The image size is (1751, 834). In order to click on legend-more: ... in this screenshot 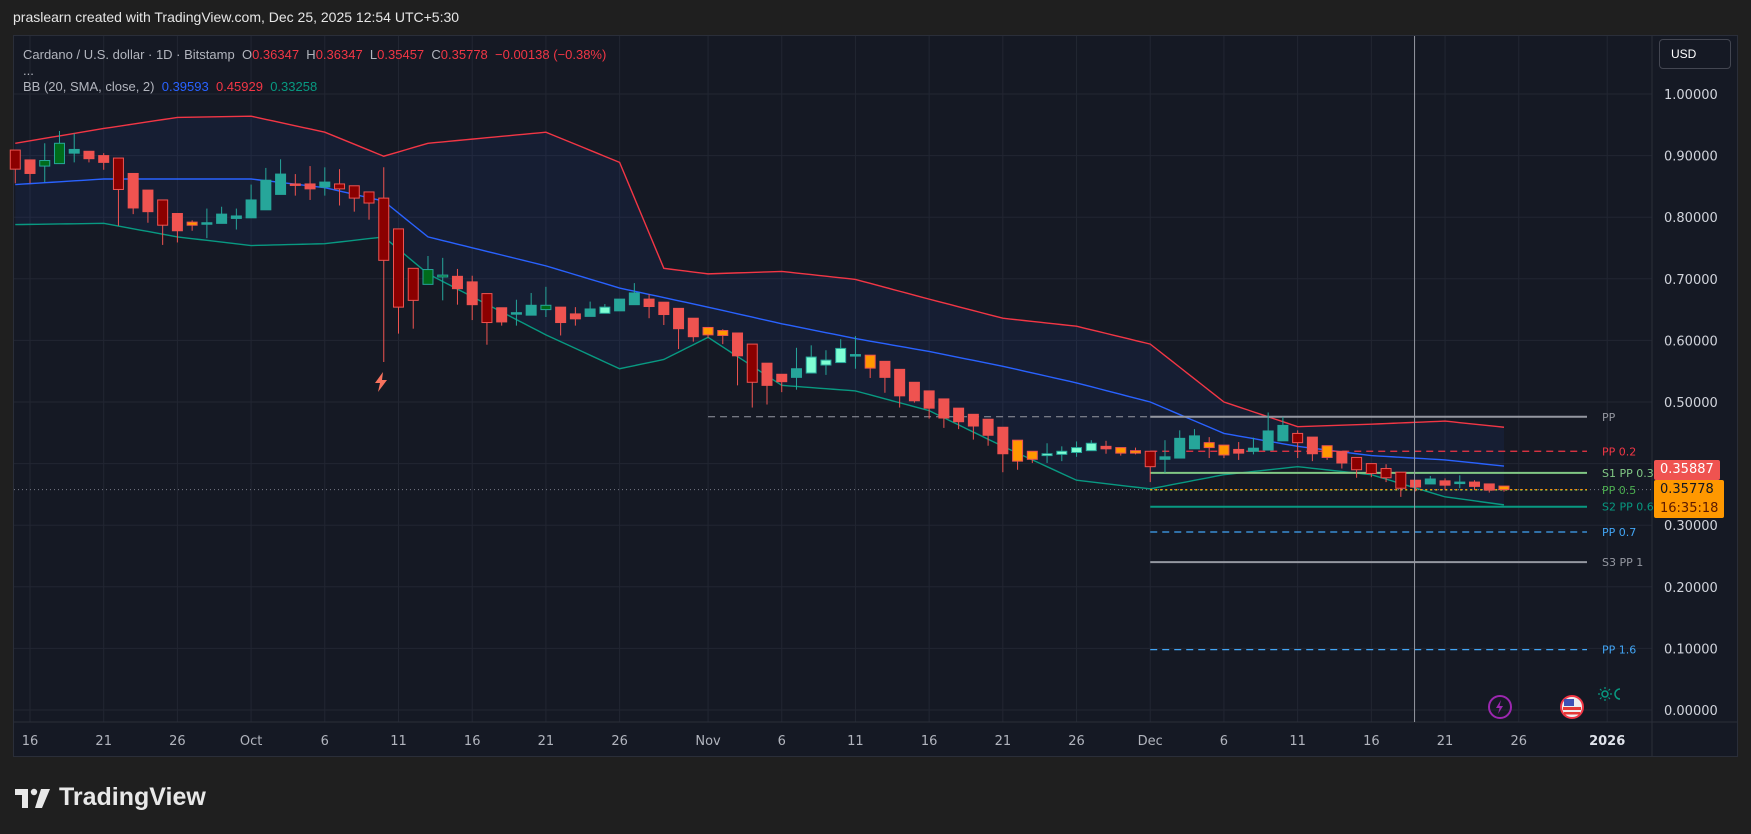, I will do `click(28, 70)`.